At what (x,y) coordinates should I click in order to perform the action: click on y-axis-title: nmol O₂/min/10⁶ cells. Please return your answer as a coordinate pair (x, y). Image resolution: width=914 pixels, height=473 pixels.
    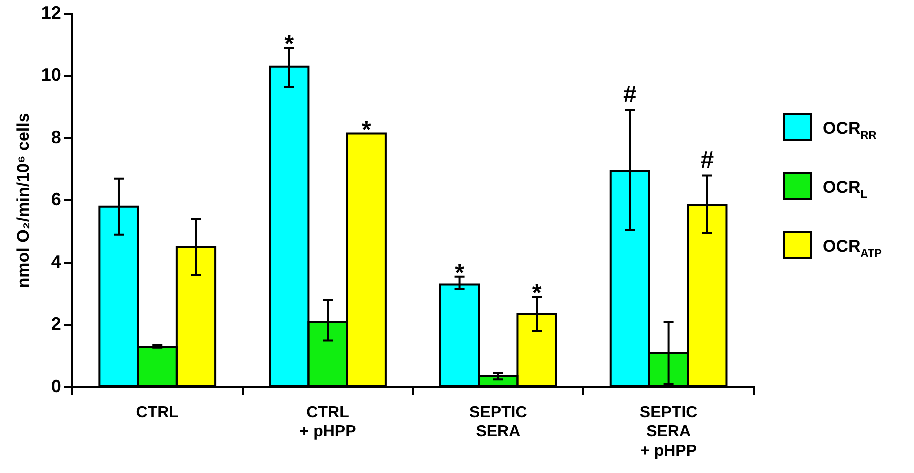
    Looking at the image, I should click on (23, 200).